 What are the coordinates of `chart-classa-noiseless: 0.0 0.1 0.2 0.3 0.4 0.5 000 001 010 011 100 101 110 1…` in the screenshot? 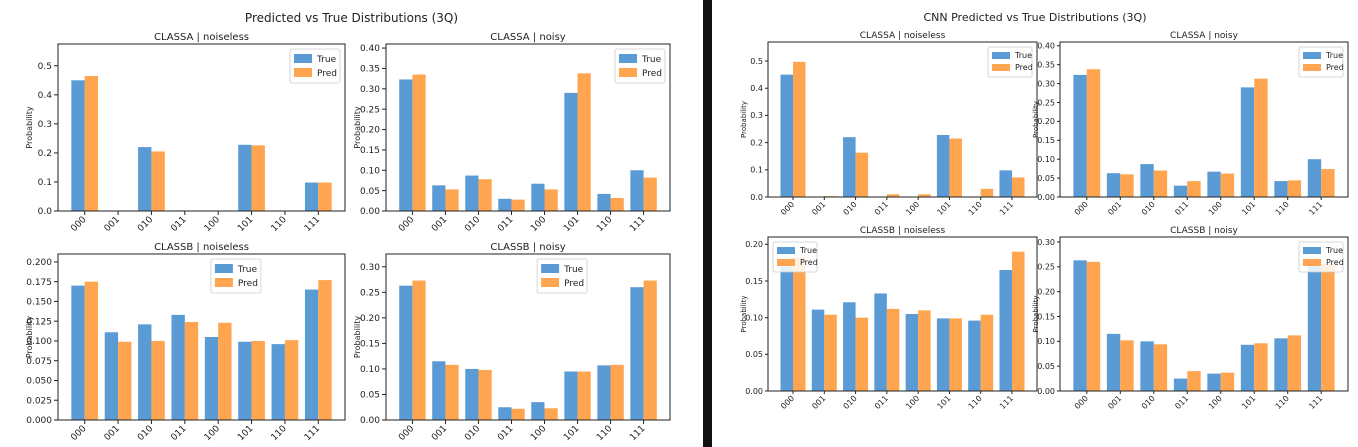 It's located at (889, 124).